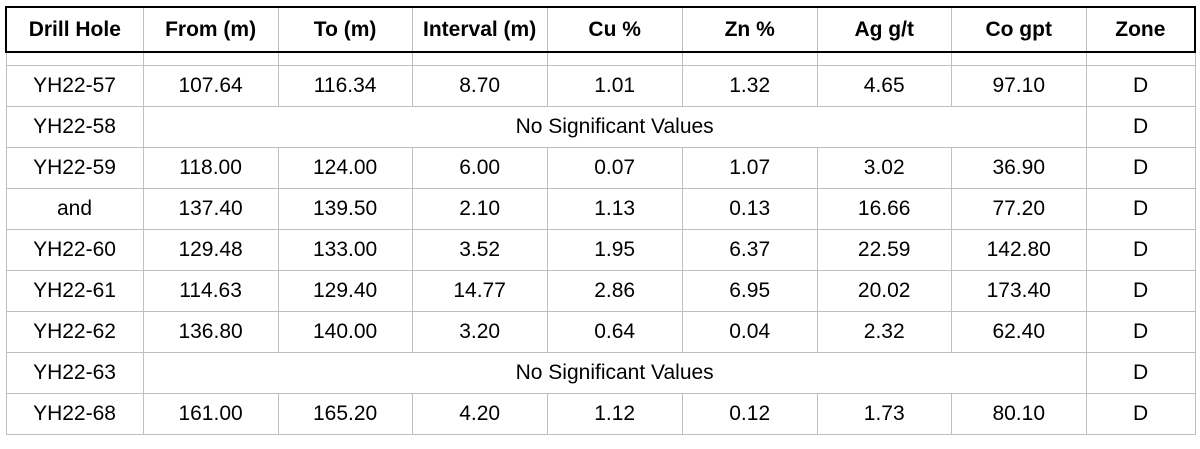  What do you see at coordinates (74, 127) in the screenshot?
I see `drill-hole-cell: YH22-58` at bounding box center [74, 127].